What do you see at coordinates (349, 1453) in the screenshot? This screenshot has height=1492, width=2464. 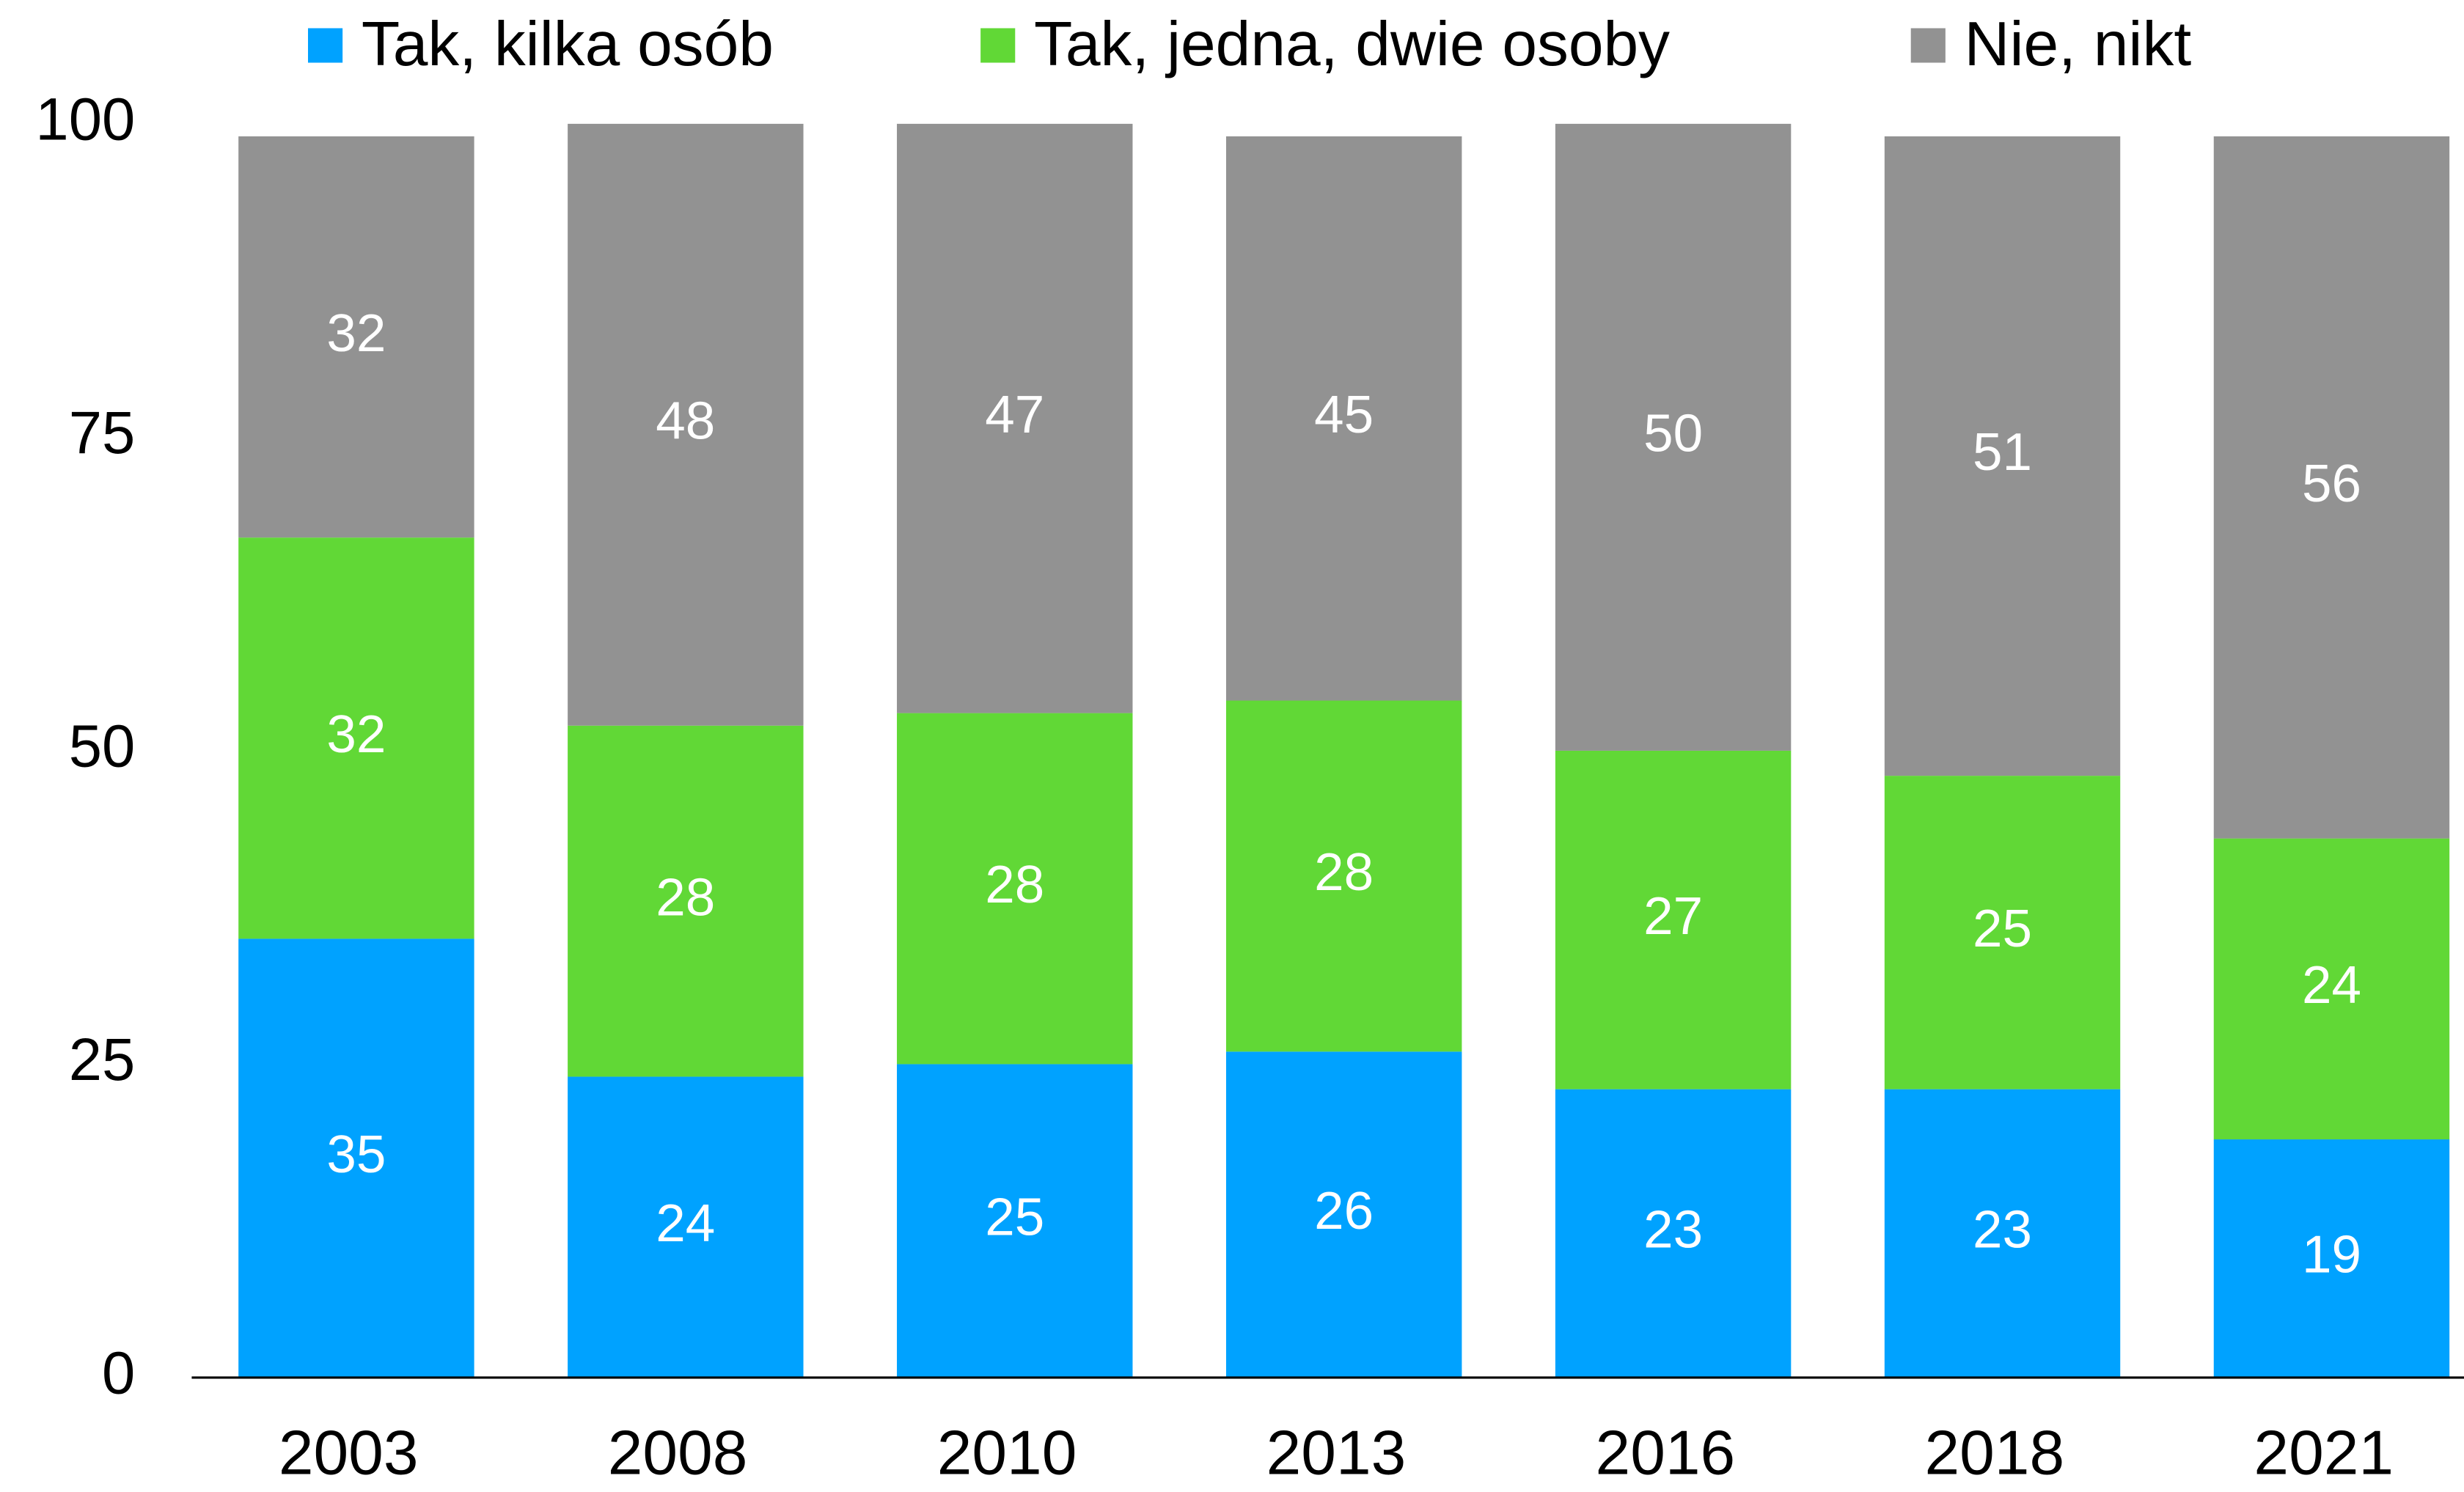 I see `x-tick-label: 2003` at bounding box center [349, 1453].